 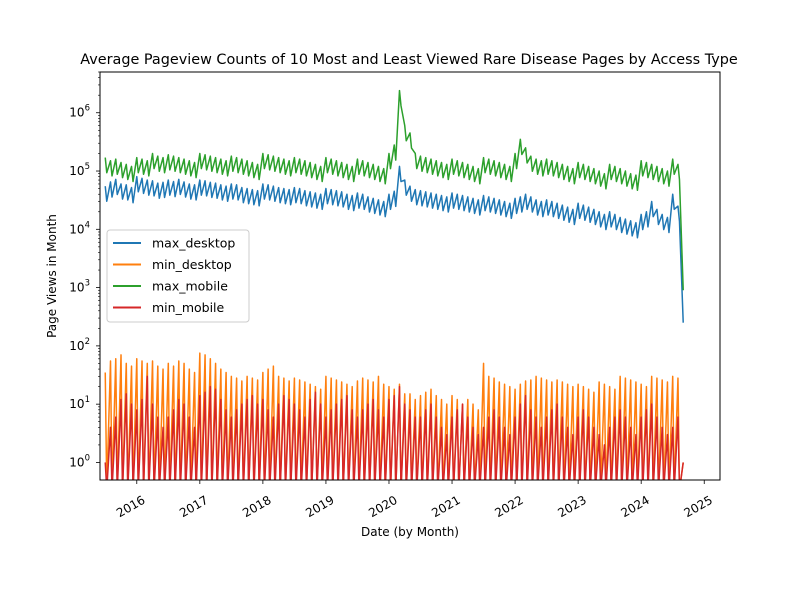 What do you see at coordinates (84, 270) in the screenshot?
I see `y-axis: 10⁰ 10¹ 10² 10³ 10⁴ 10⁵ 10⁶` at bounding box center [84, 270].